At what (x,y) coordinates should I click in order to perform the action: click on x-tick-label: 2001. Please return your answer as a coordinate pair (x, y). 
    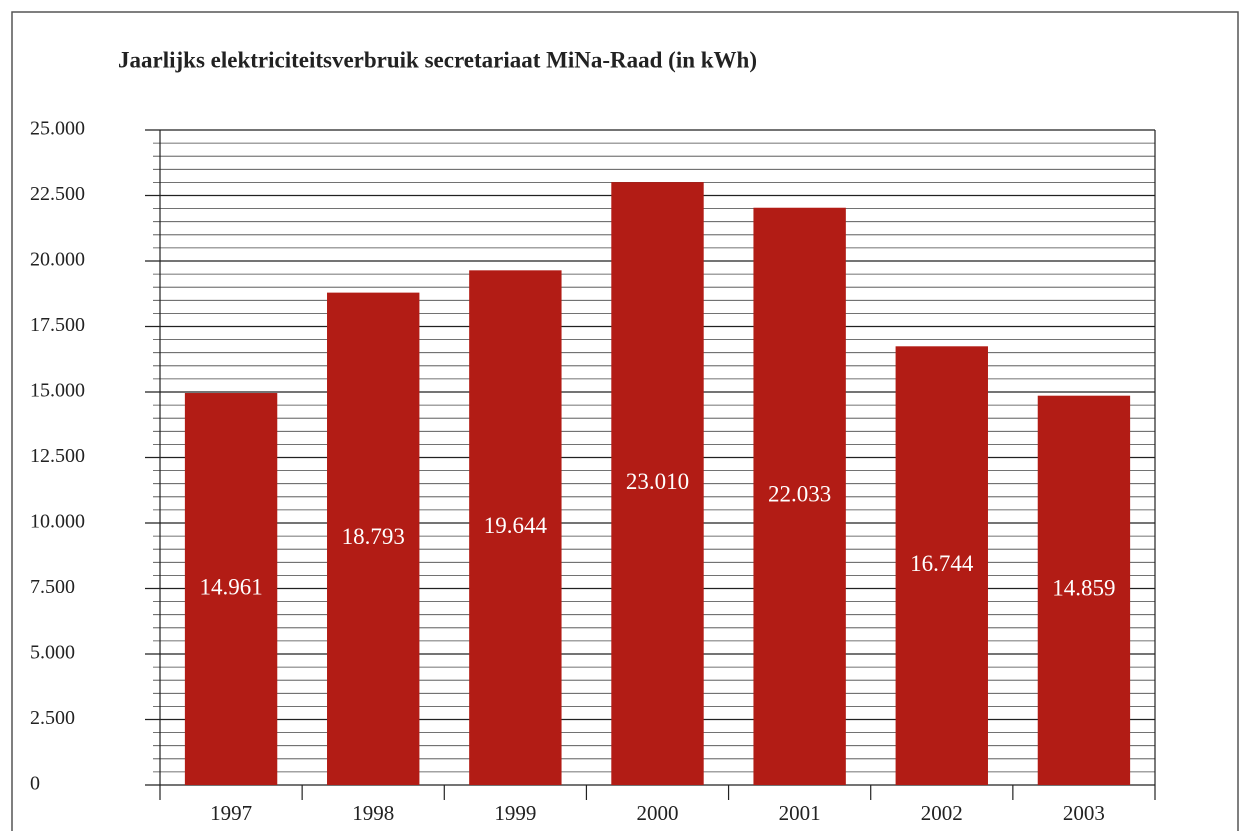
    Looking at the image, I should click on (800, 813).